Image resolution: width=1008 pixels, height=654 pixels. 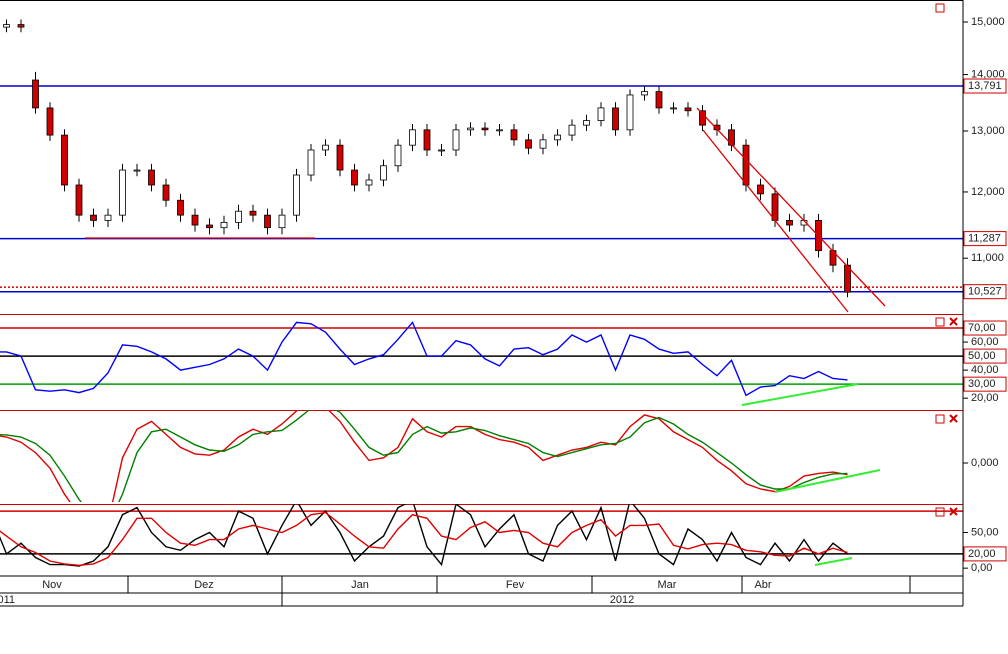 I want to click on month-label: Abr, so click(x=762, y=585).